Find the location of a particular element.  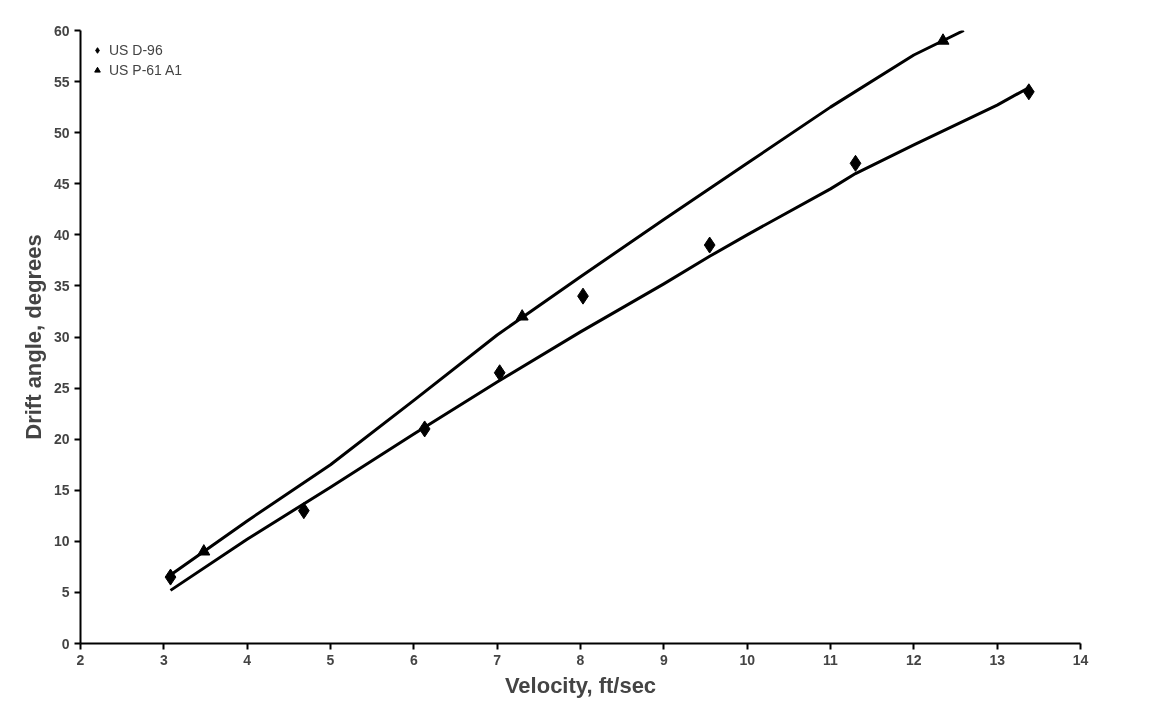

y-tick-label: 60 is located at coordinates (61, 30).